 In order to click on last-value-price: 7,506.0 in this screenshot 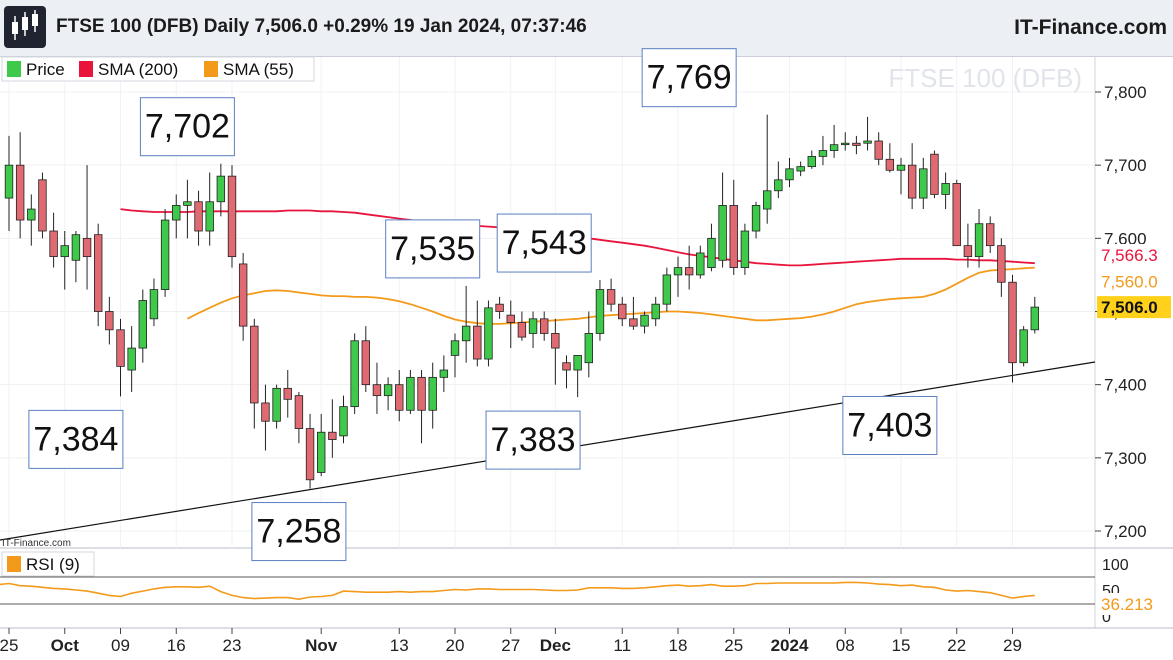, I will do `click(1134, 307)`.